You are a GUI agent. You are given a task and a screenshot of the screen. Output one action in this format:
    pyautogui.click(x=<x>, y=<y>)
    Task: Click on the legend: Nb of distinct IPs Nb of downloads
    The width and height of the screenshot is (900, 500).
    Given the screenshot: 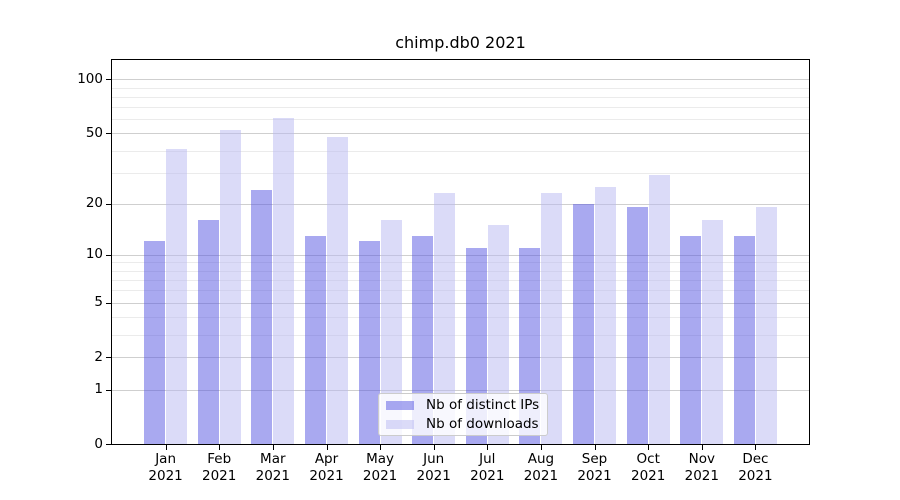 What is the action you would take?
    pyautogui.click(x=463, y=414)
    